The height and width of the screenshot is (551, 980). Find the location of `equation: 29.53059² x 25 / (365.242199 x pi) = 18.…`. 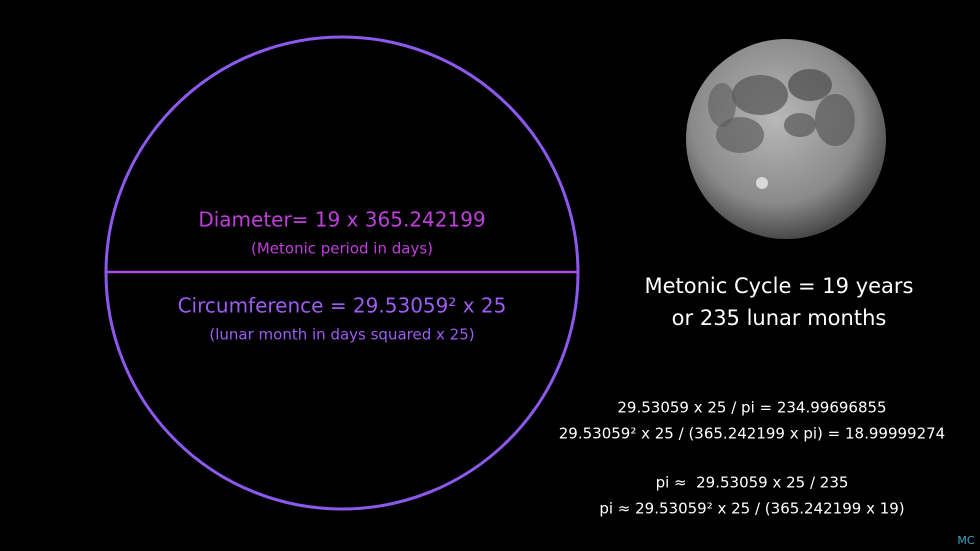

equation: 29.53059² x 25 / (365.242199 x pi) = 18.… is located at coordinates (752, 434).